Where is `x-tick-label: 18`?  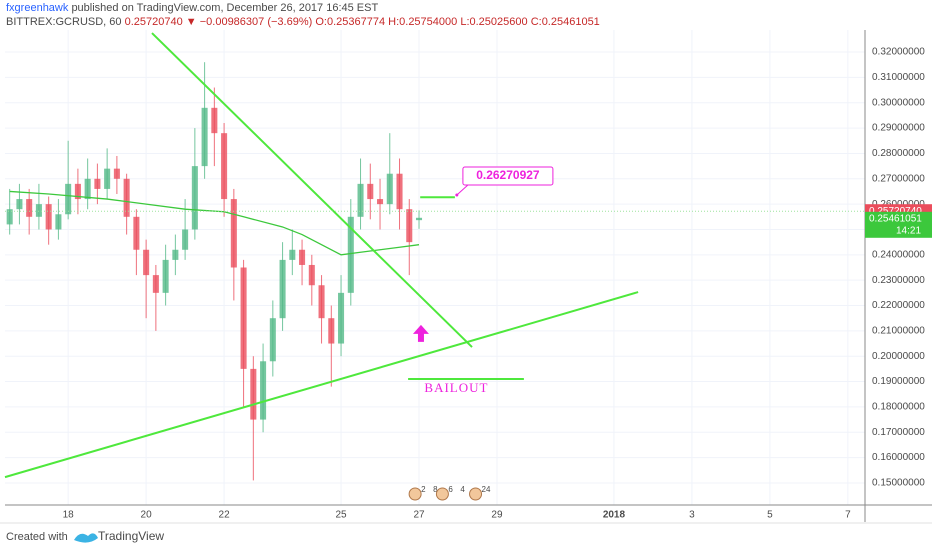 x-tick-label: 18 is located at coordinates (69, 515).